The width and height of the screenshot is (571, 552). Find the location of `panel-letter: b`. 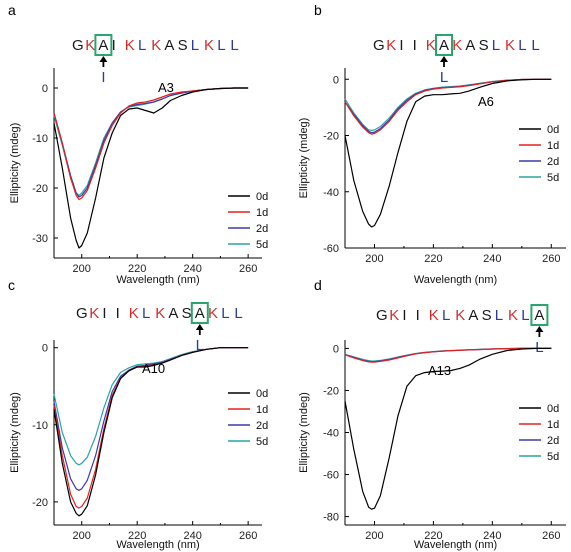

panel-letter: b is located at coordinates (318, 10).